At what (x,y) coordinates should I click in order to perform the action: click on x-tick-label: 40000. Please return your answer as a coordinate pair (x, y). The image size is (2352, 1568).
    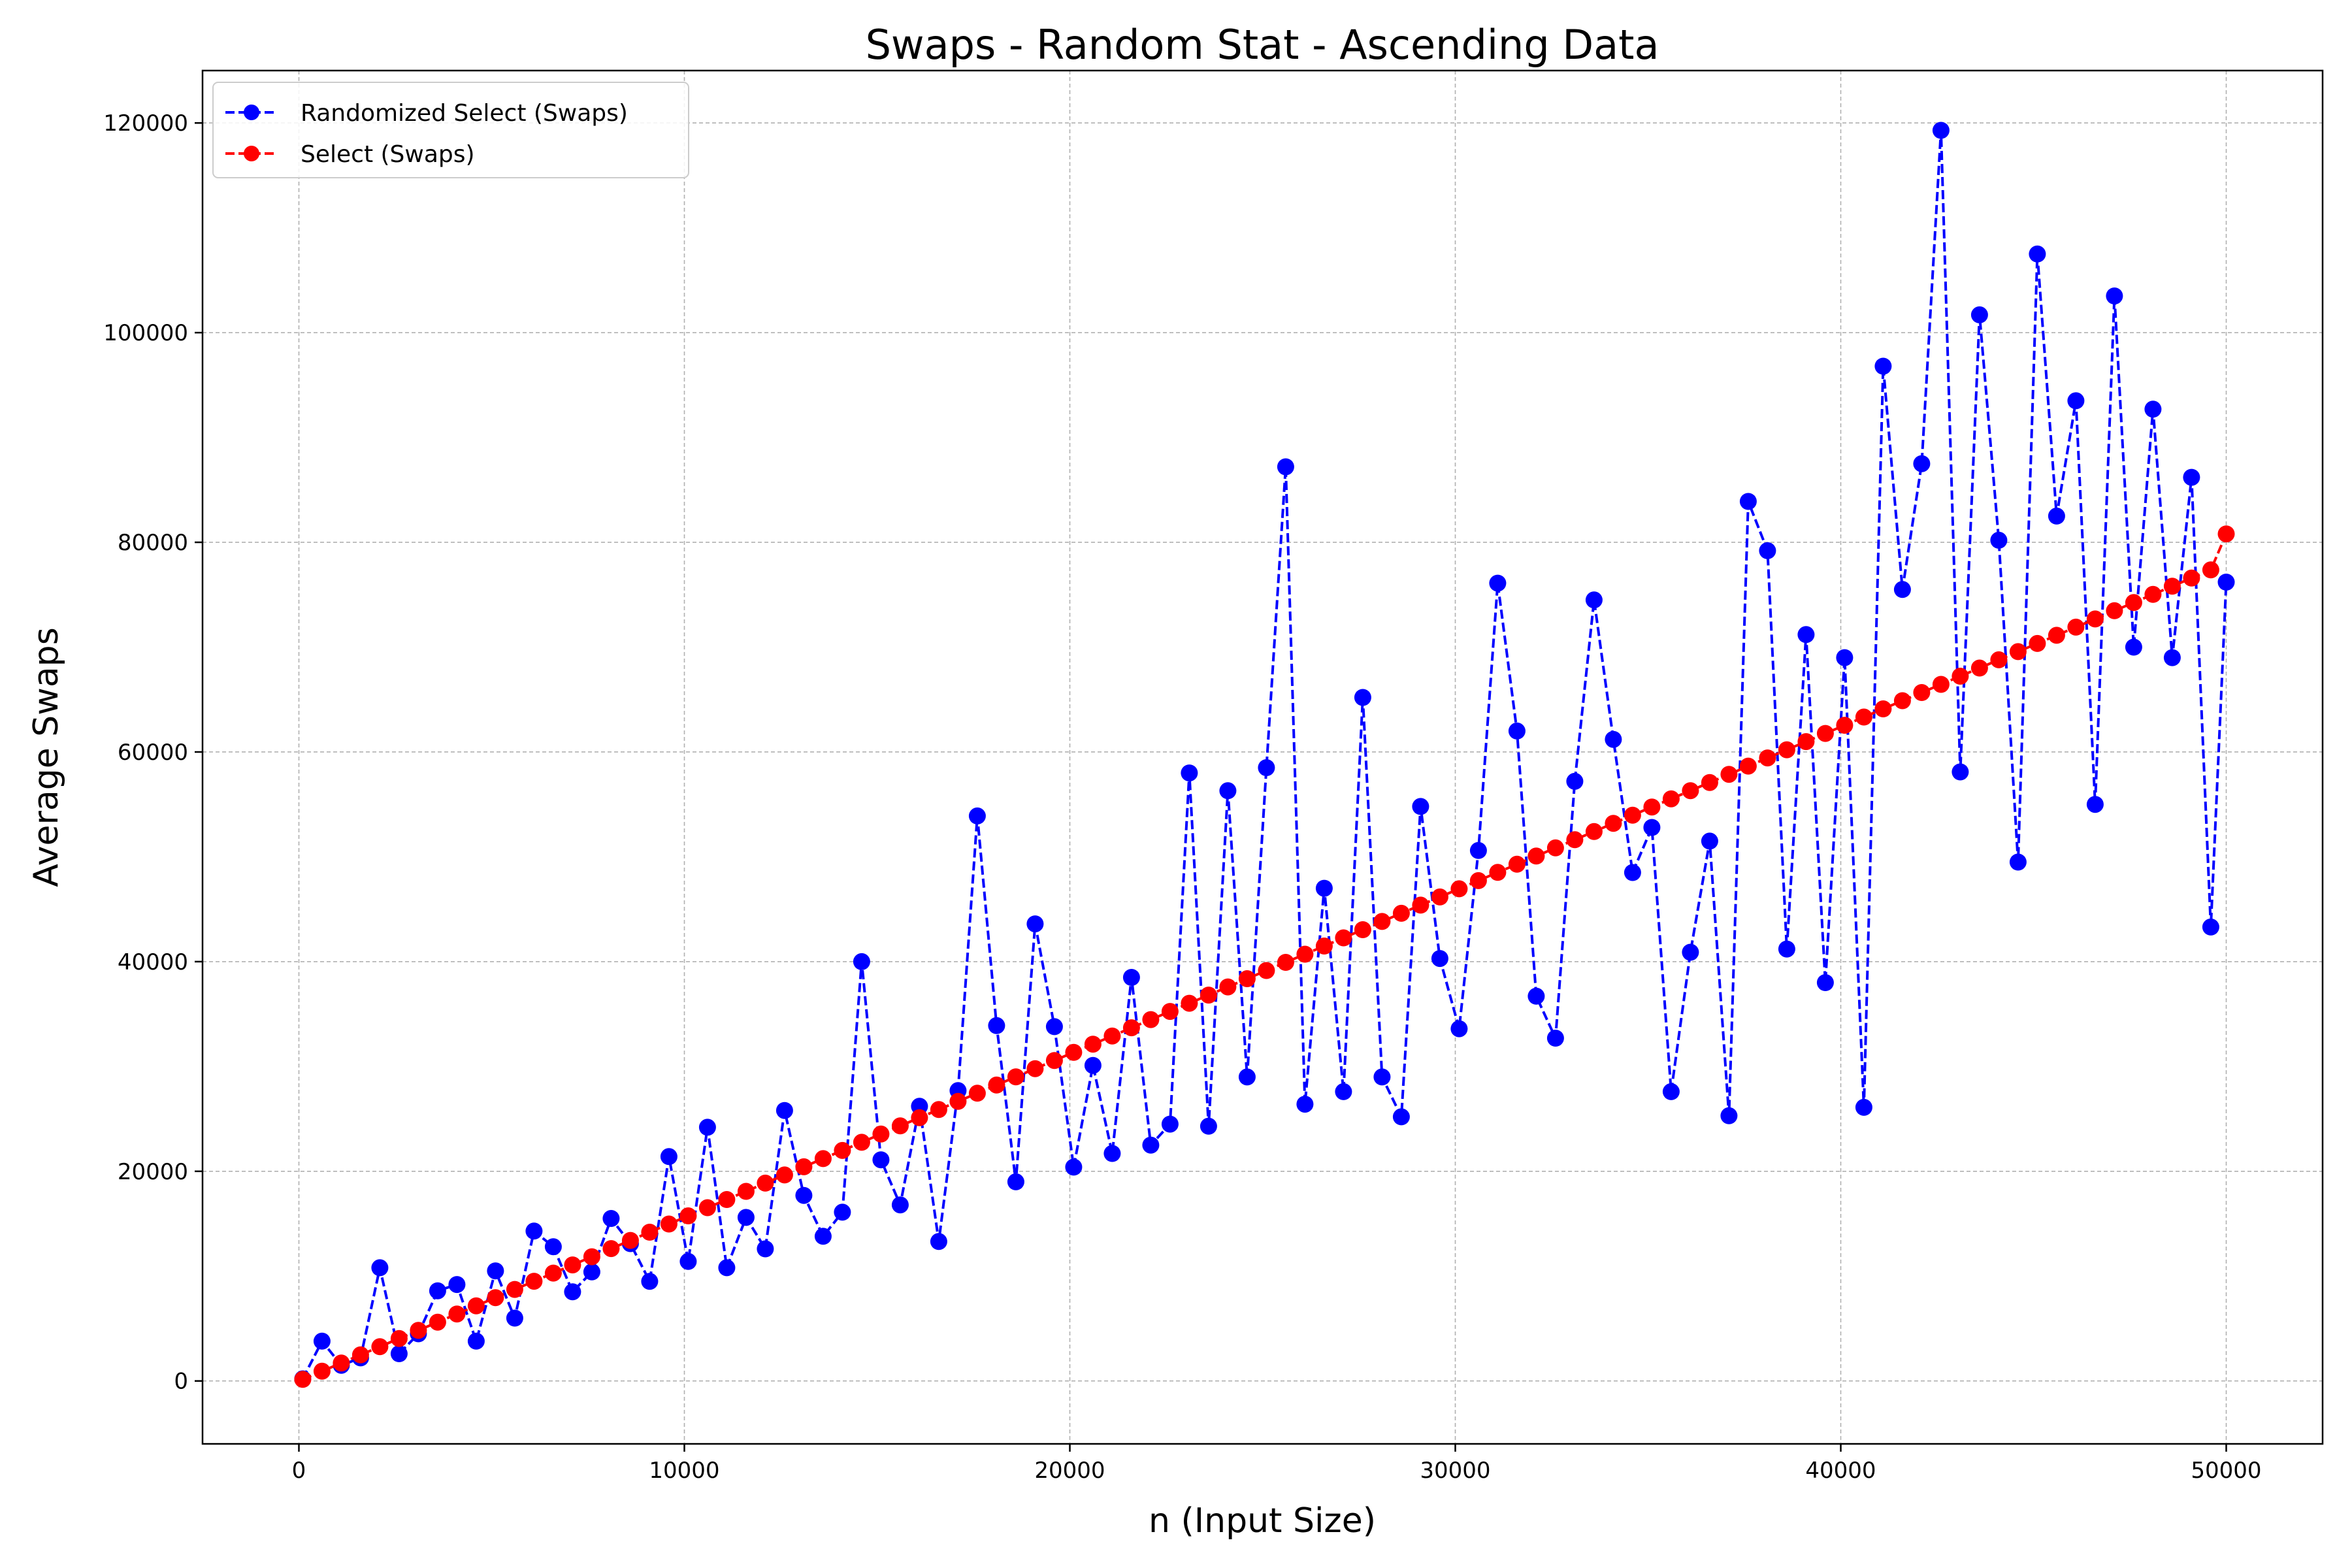
    Looking at the image, I should click on (1840, 1471).